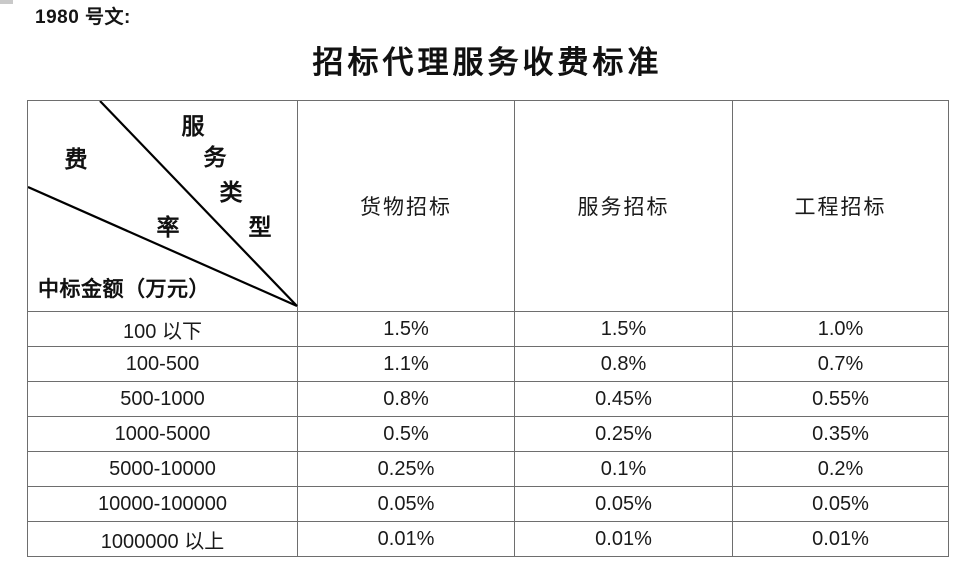  What do you see at coordinates (162, 364) in the screenshot?
I see `row-range-cell: 100-500` at bounding box center [162, 364].